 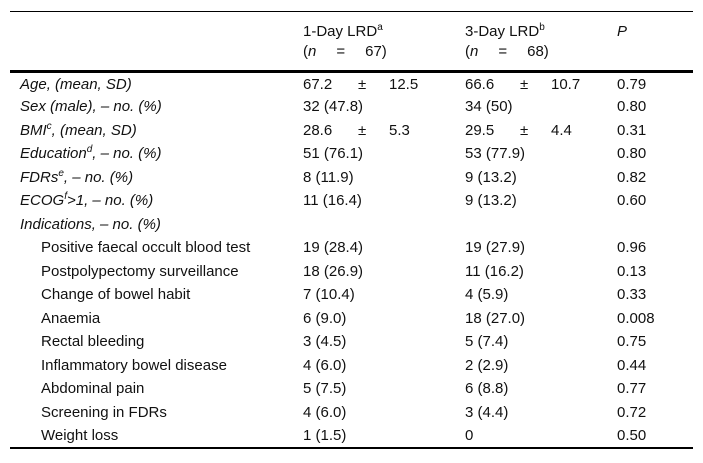 I want to click on table-row: FDRse, – no. (%) 8 (11.9) 9 (13.2) 0.82, so click(x=351, y=178).